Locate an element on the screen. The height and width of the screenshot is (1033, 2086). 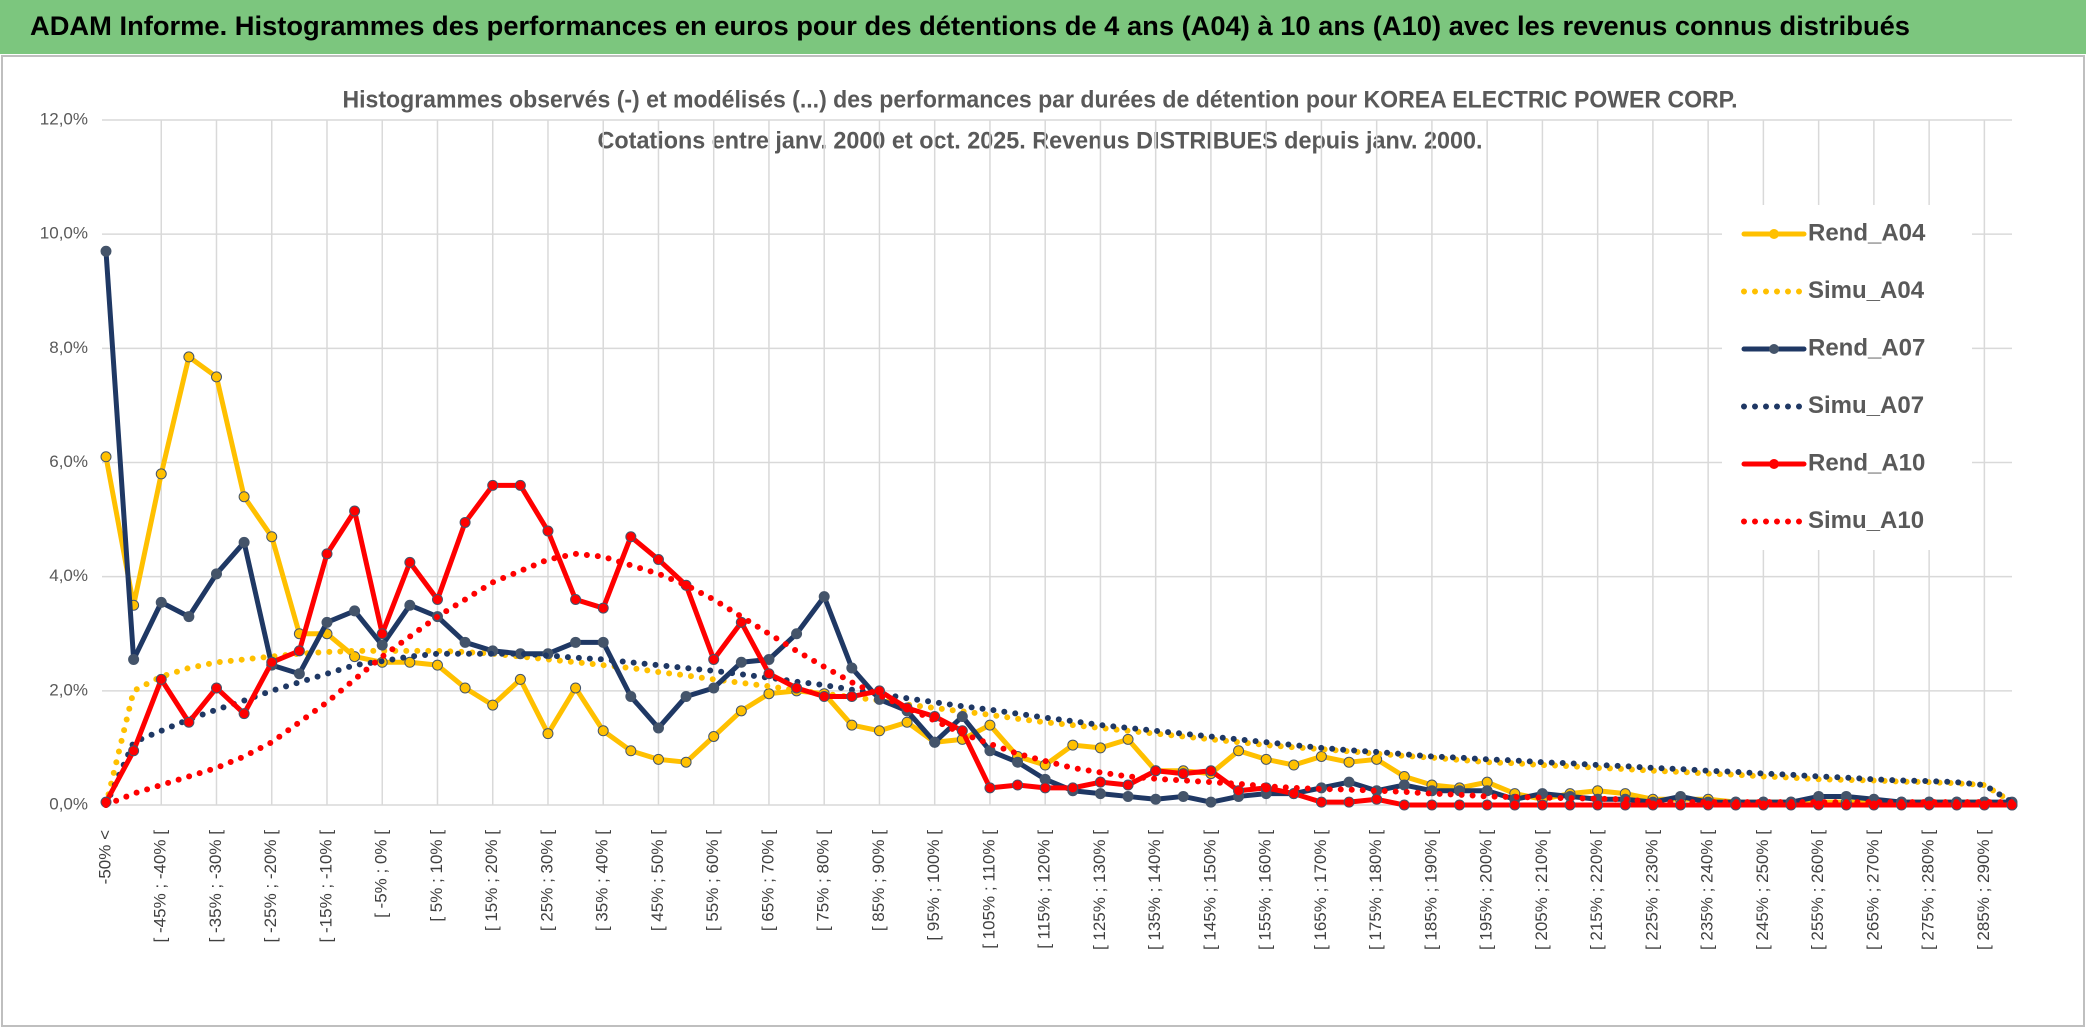
x-tick-label: [ 225% ; 230% [ is located at coordinates (1651, 890).